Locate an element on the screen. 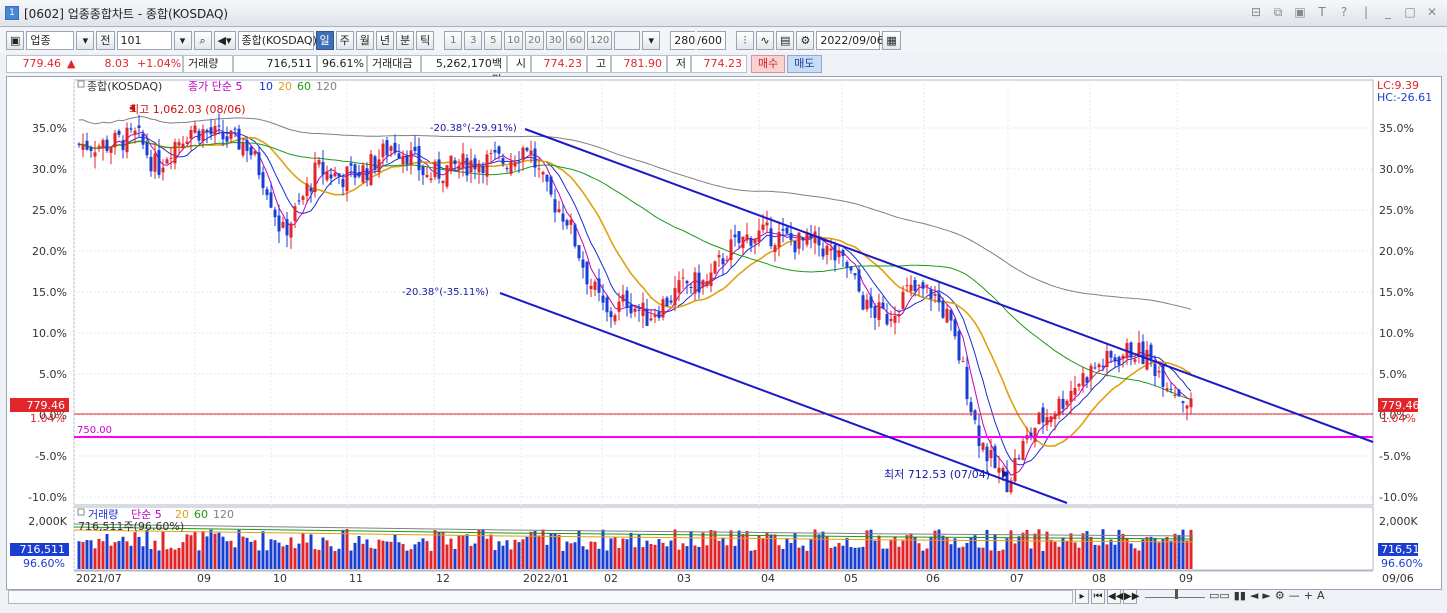 The width and height of the screenshot is (1447, 613). interval-3: 3 is located at coordinates (473, 40).